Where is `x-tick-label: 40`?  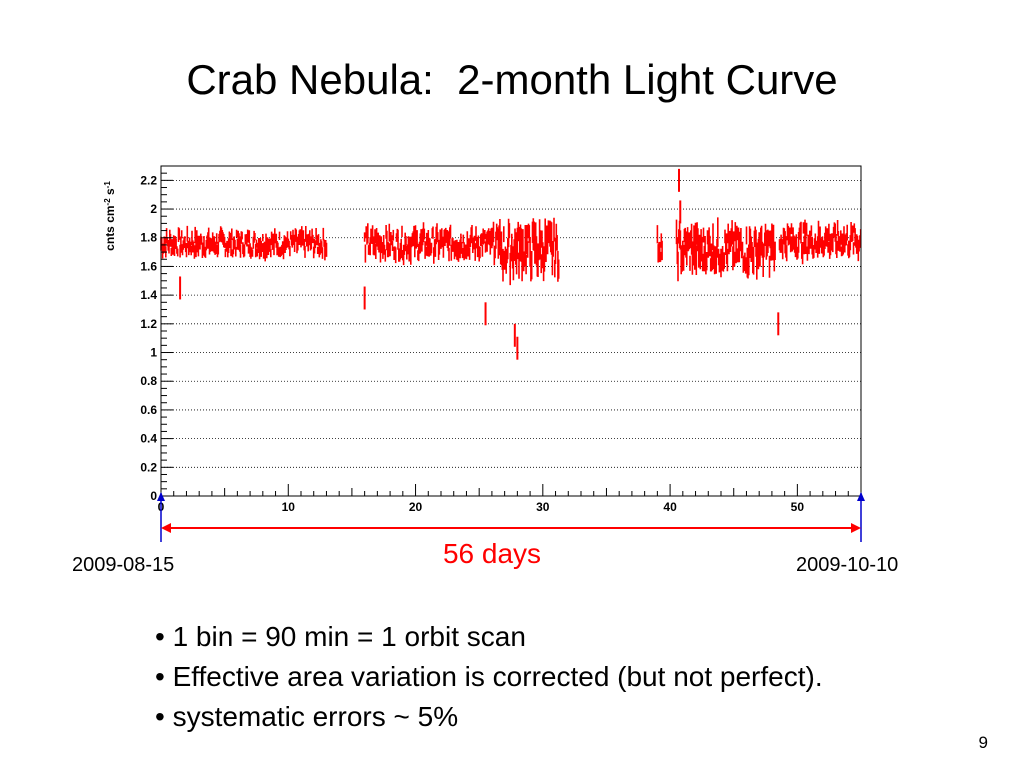 x-tick-label: 40 is located at coordinates (670, 507).